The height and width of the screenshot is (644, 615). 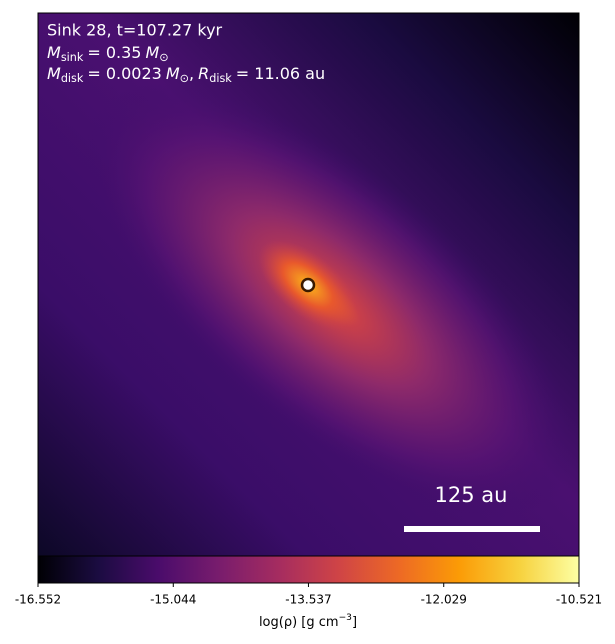 I want to click on scale-bar-label: 125 au, so click(x=471, y=495).